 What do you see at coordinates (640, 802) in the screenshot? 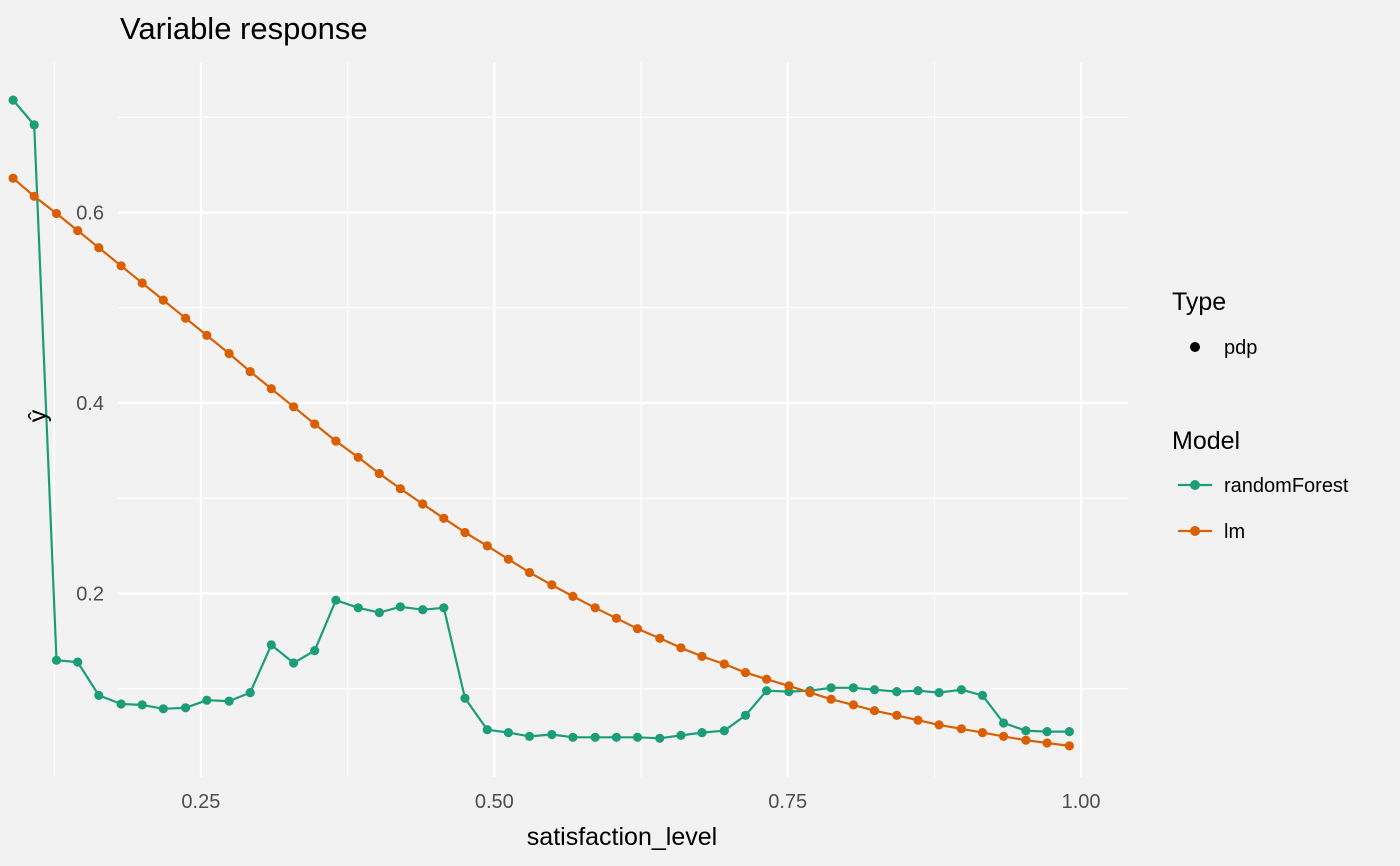
I see `x-axis-ticks: 0.25 0.50 0.75 1.00` at bounding box center [640, 802].